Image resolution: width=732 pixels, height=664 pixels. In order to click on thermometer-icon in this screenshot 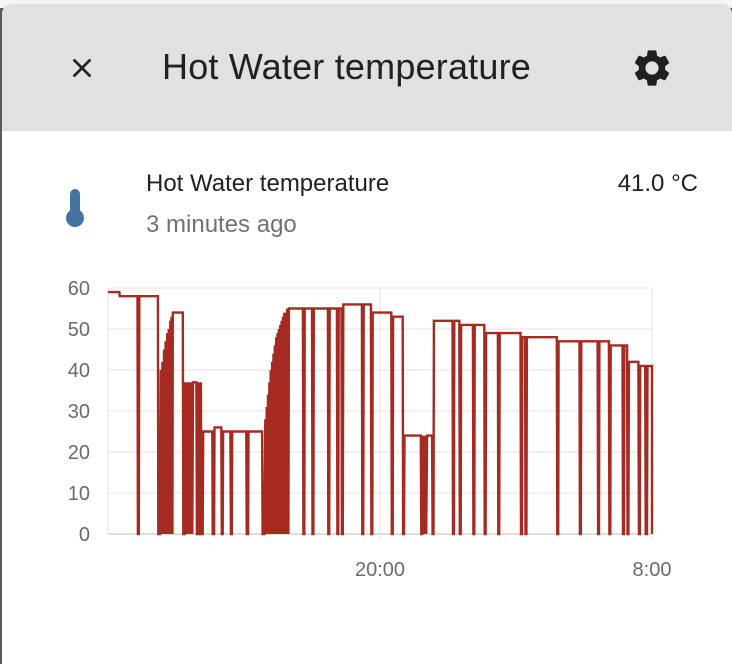, I will do `click(75, 208)`.